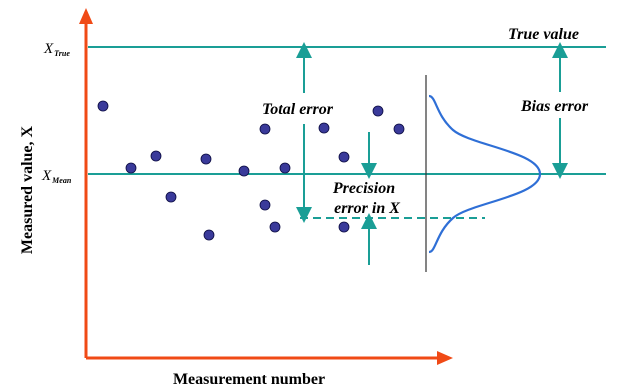 The width and height of the screenshot is (617, 387). What do you see at coordinates (363, 188) in the screenshot?
I see `precision-error-label-line1: Precision` at bounding box center [363, 188].